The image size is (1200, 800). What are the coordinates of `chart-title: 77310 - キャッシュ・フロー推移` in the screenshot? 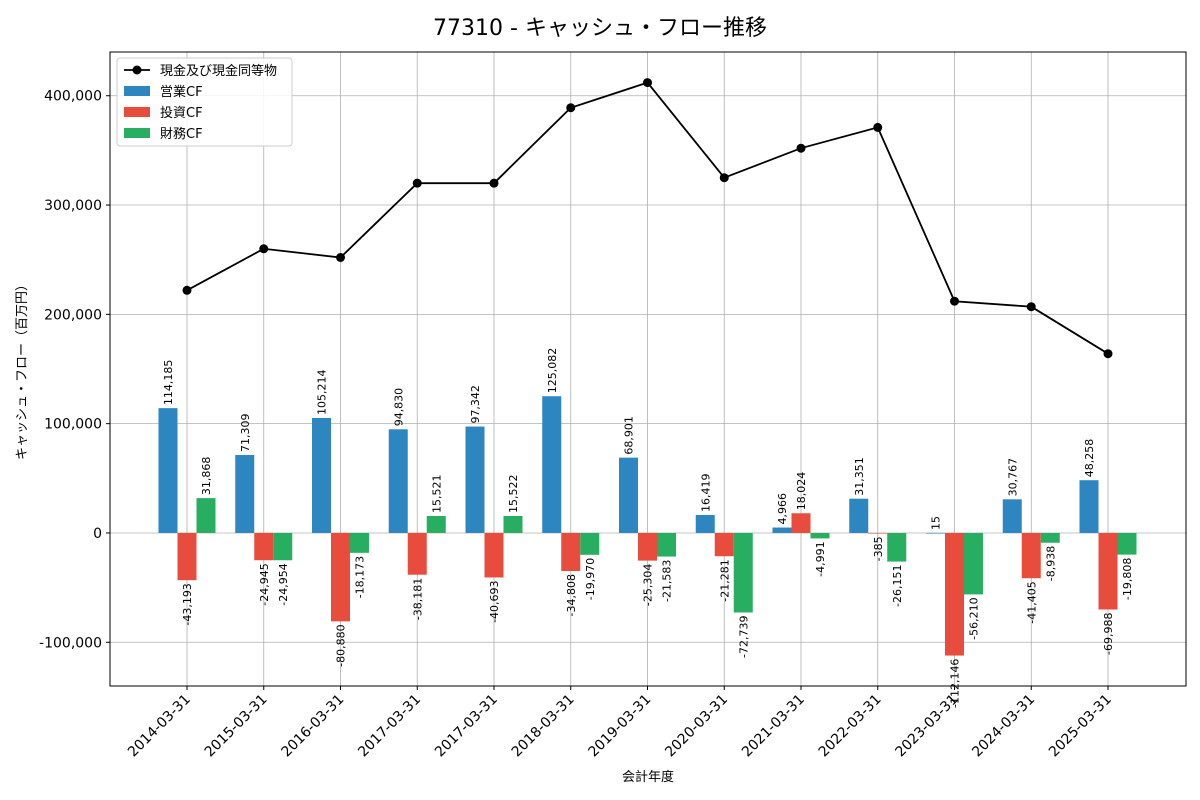 It's located at (600, 28).